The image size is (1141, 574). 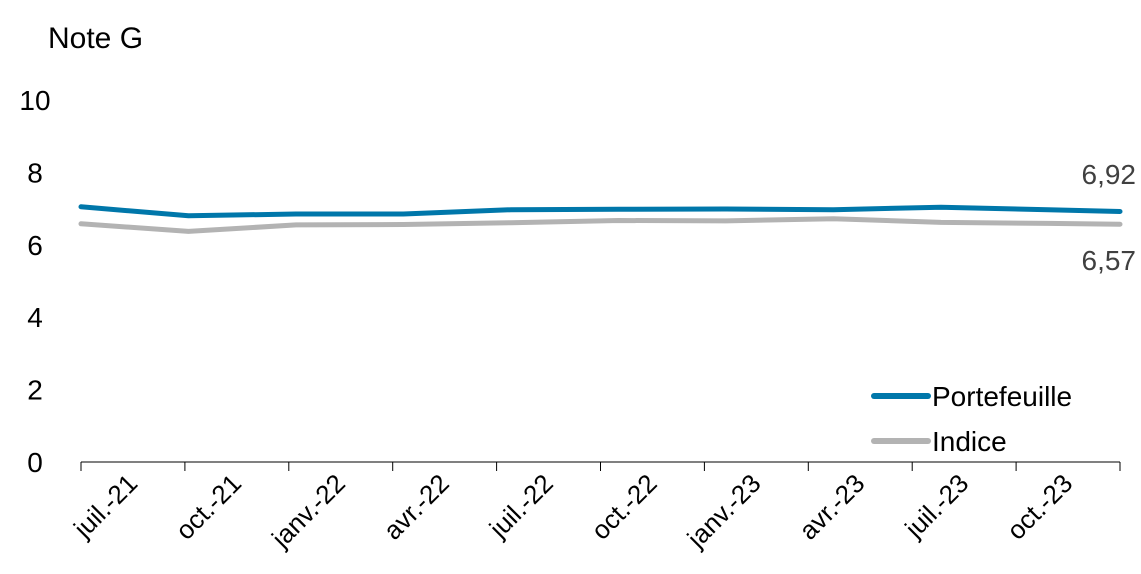 What do you see at coordinates (95, 38) in the screenshot?
I see `chart-title: Note G` at bounding box center [95, 38].